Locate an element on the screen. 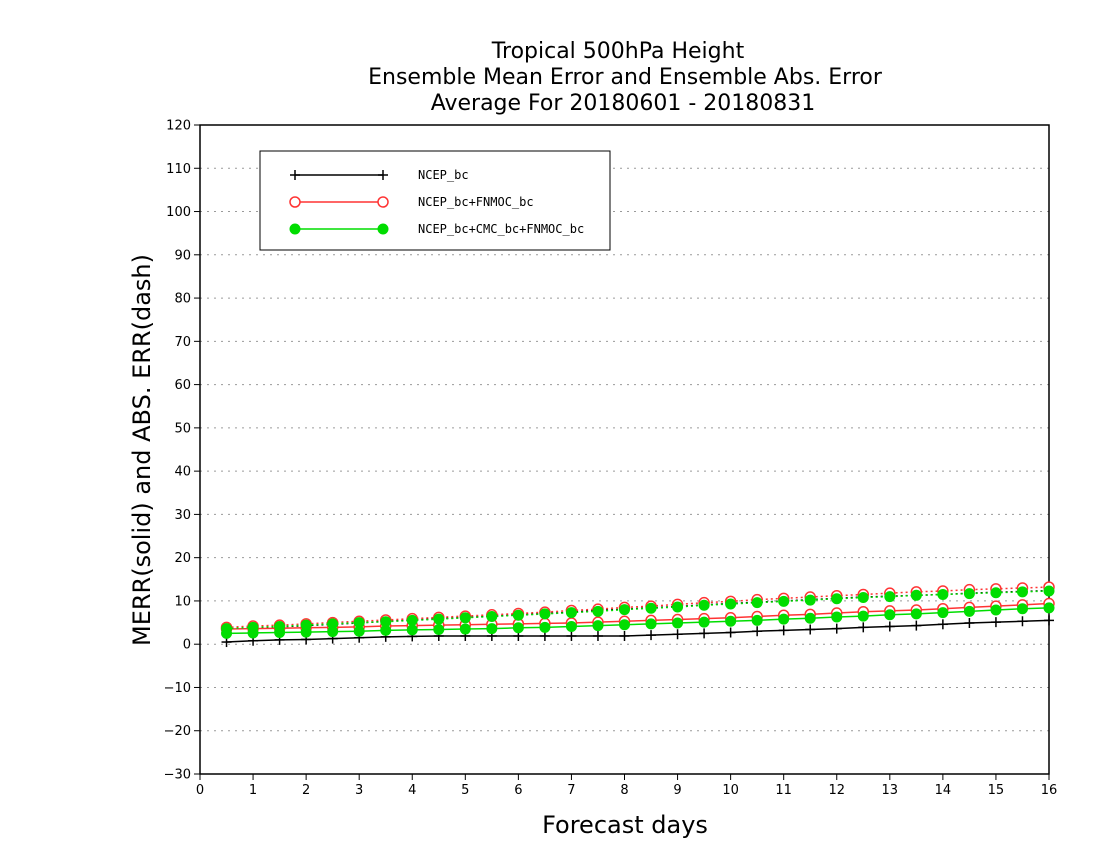 Image resolution: width=1100 pixels, height=850 pixels. x-tick-label: 7 is located at coordinates (571, 790).